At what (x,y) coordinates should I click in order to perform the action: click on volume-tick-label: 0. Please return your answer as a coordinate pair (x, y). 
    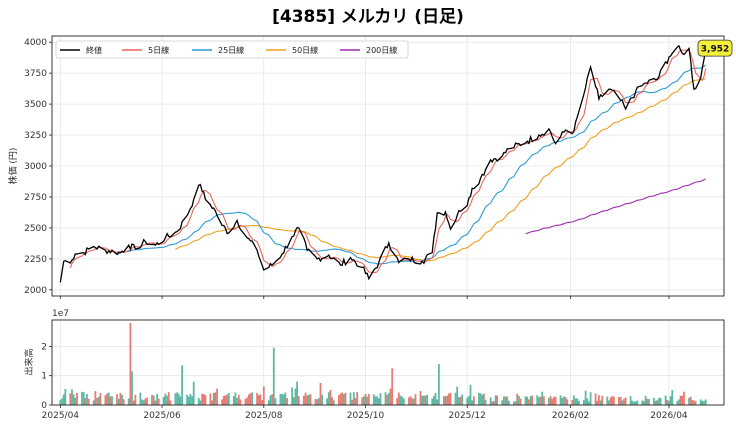
    Looking at the image, I should click on (44, 406).